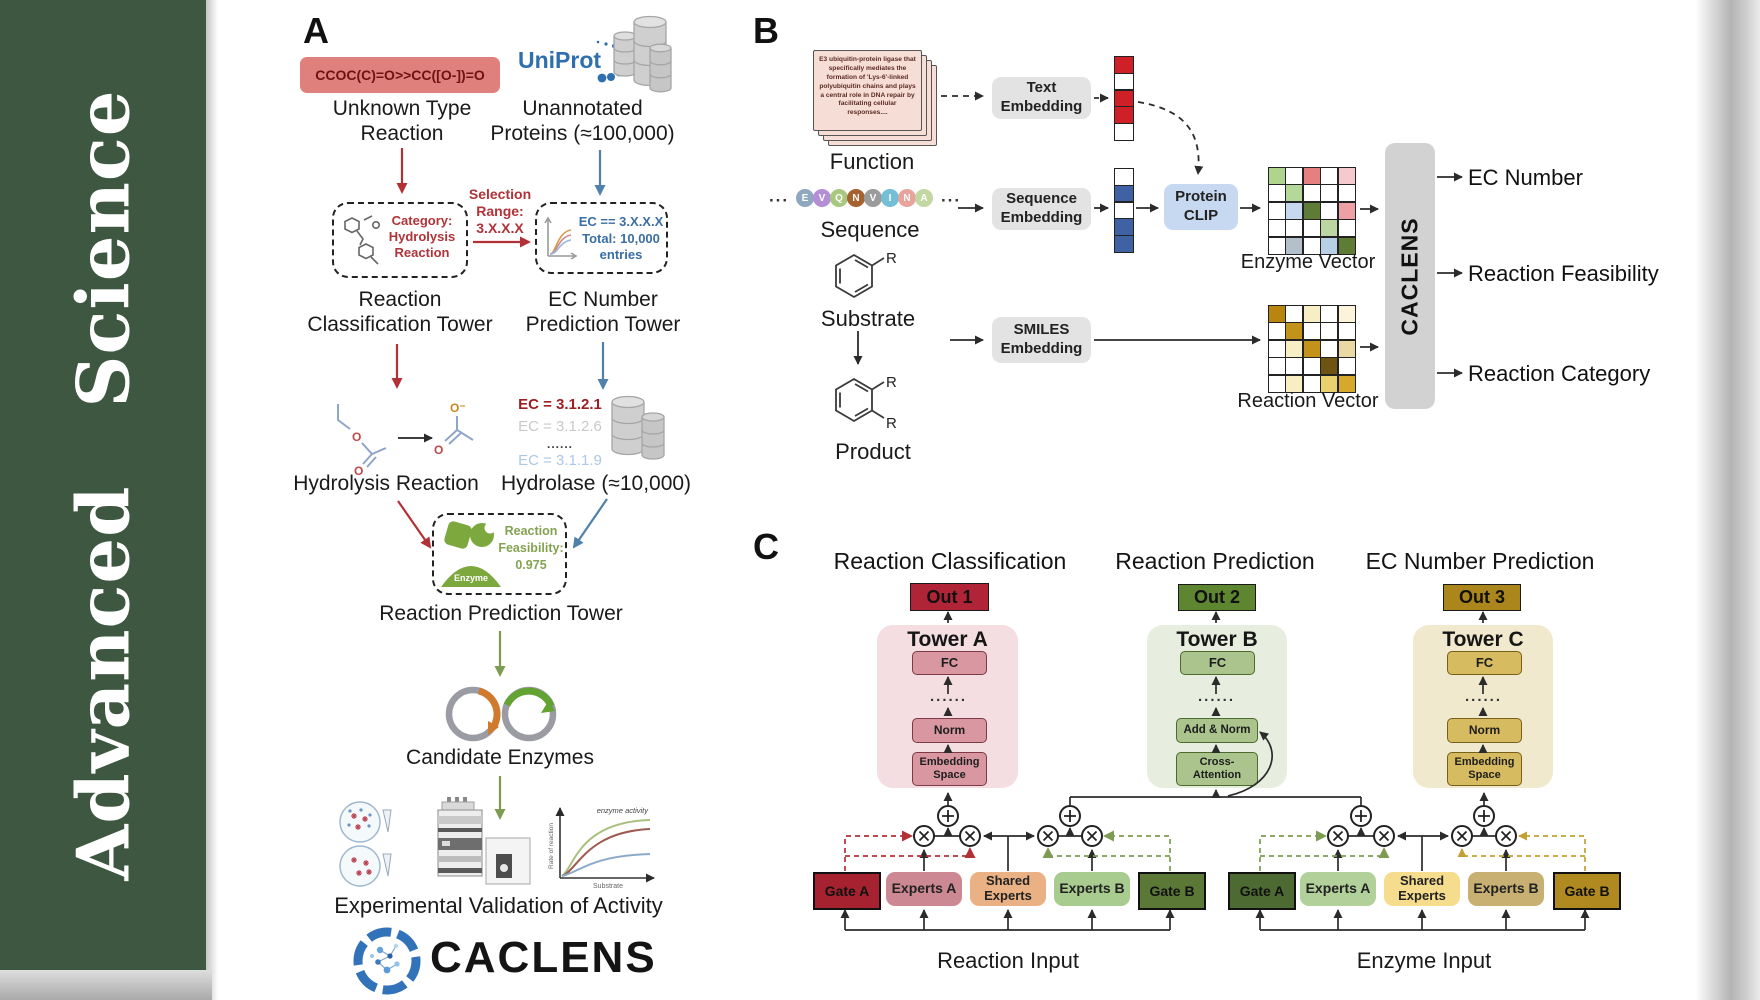  I want to click on unannotated-proteins-label: Unannotated Proteins (≈100,000), so click(582, 121).